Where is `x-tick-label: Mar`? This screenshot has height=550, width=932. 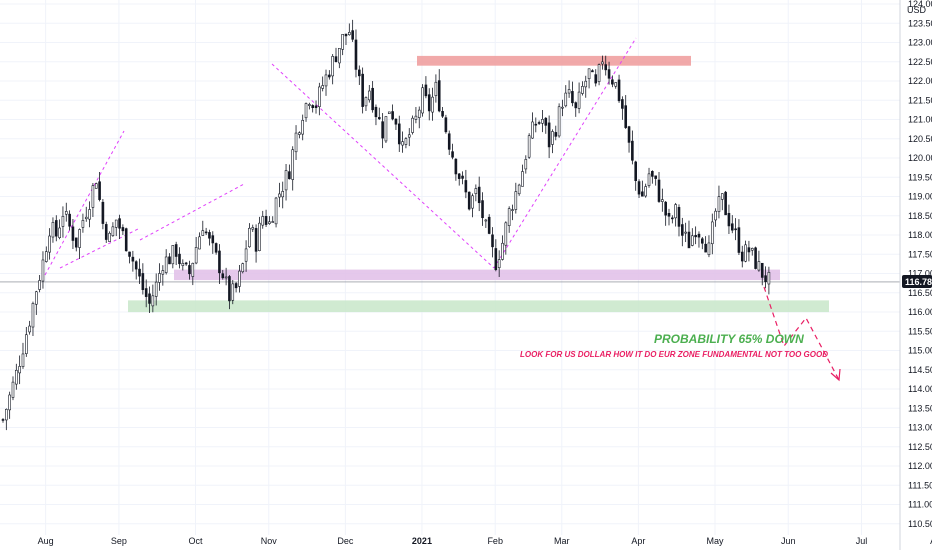 x-tick-label: Mar is located at coordinates (562, 541).